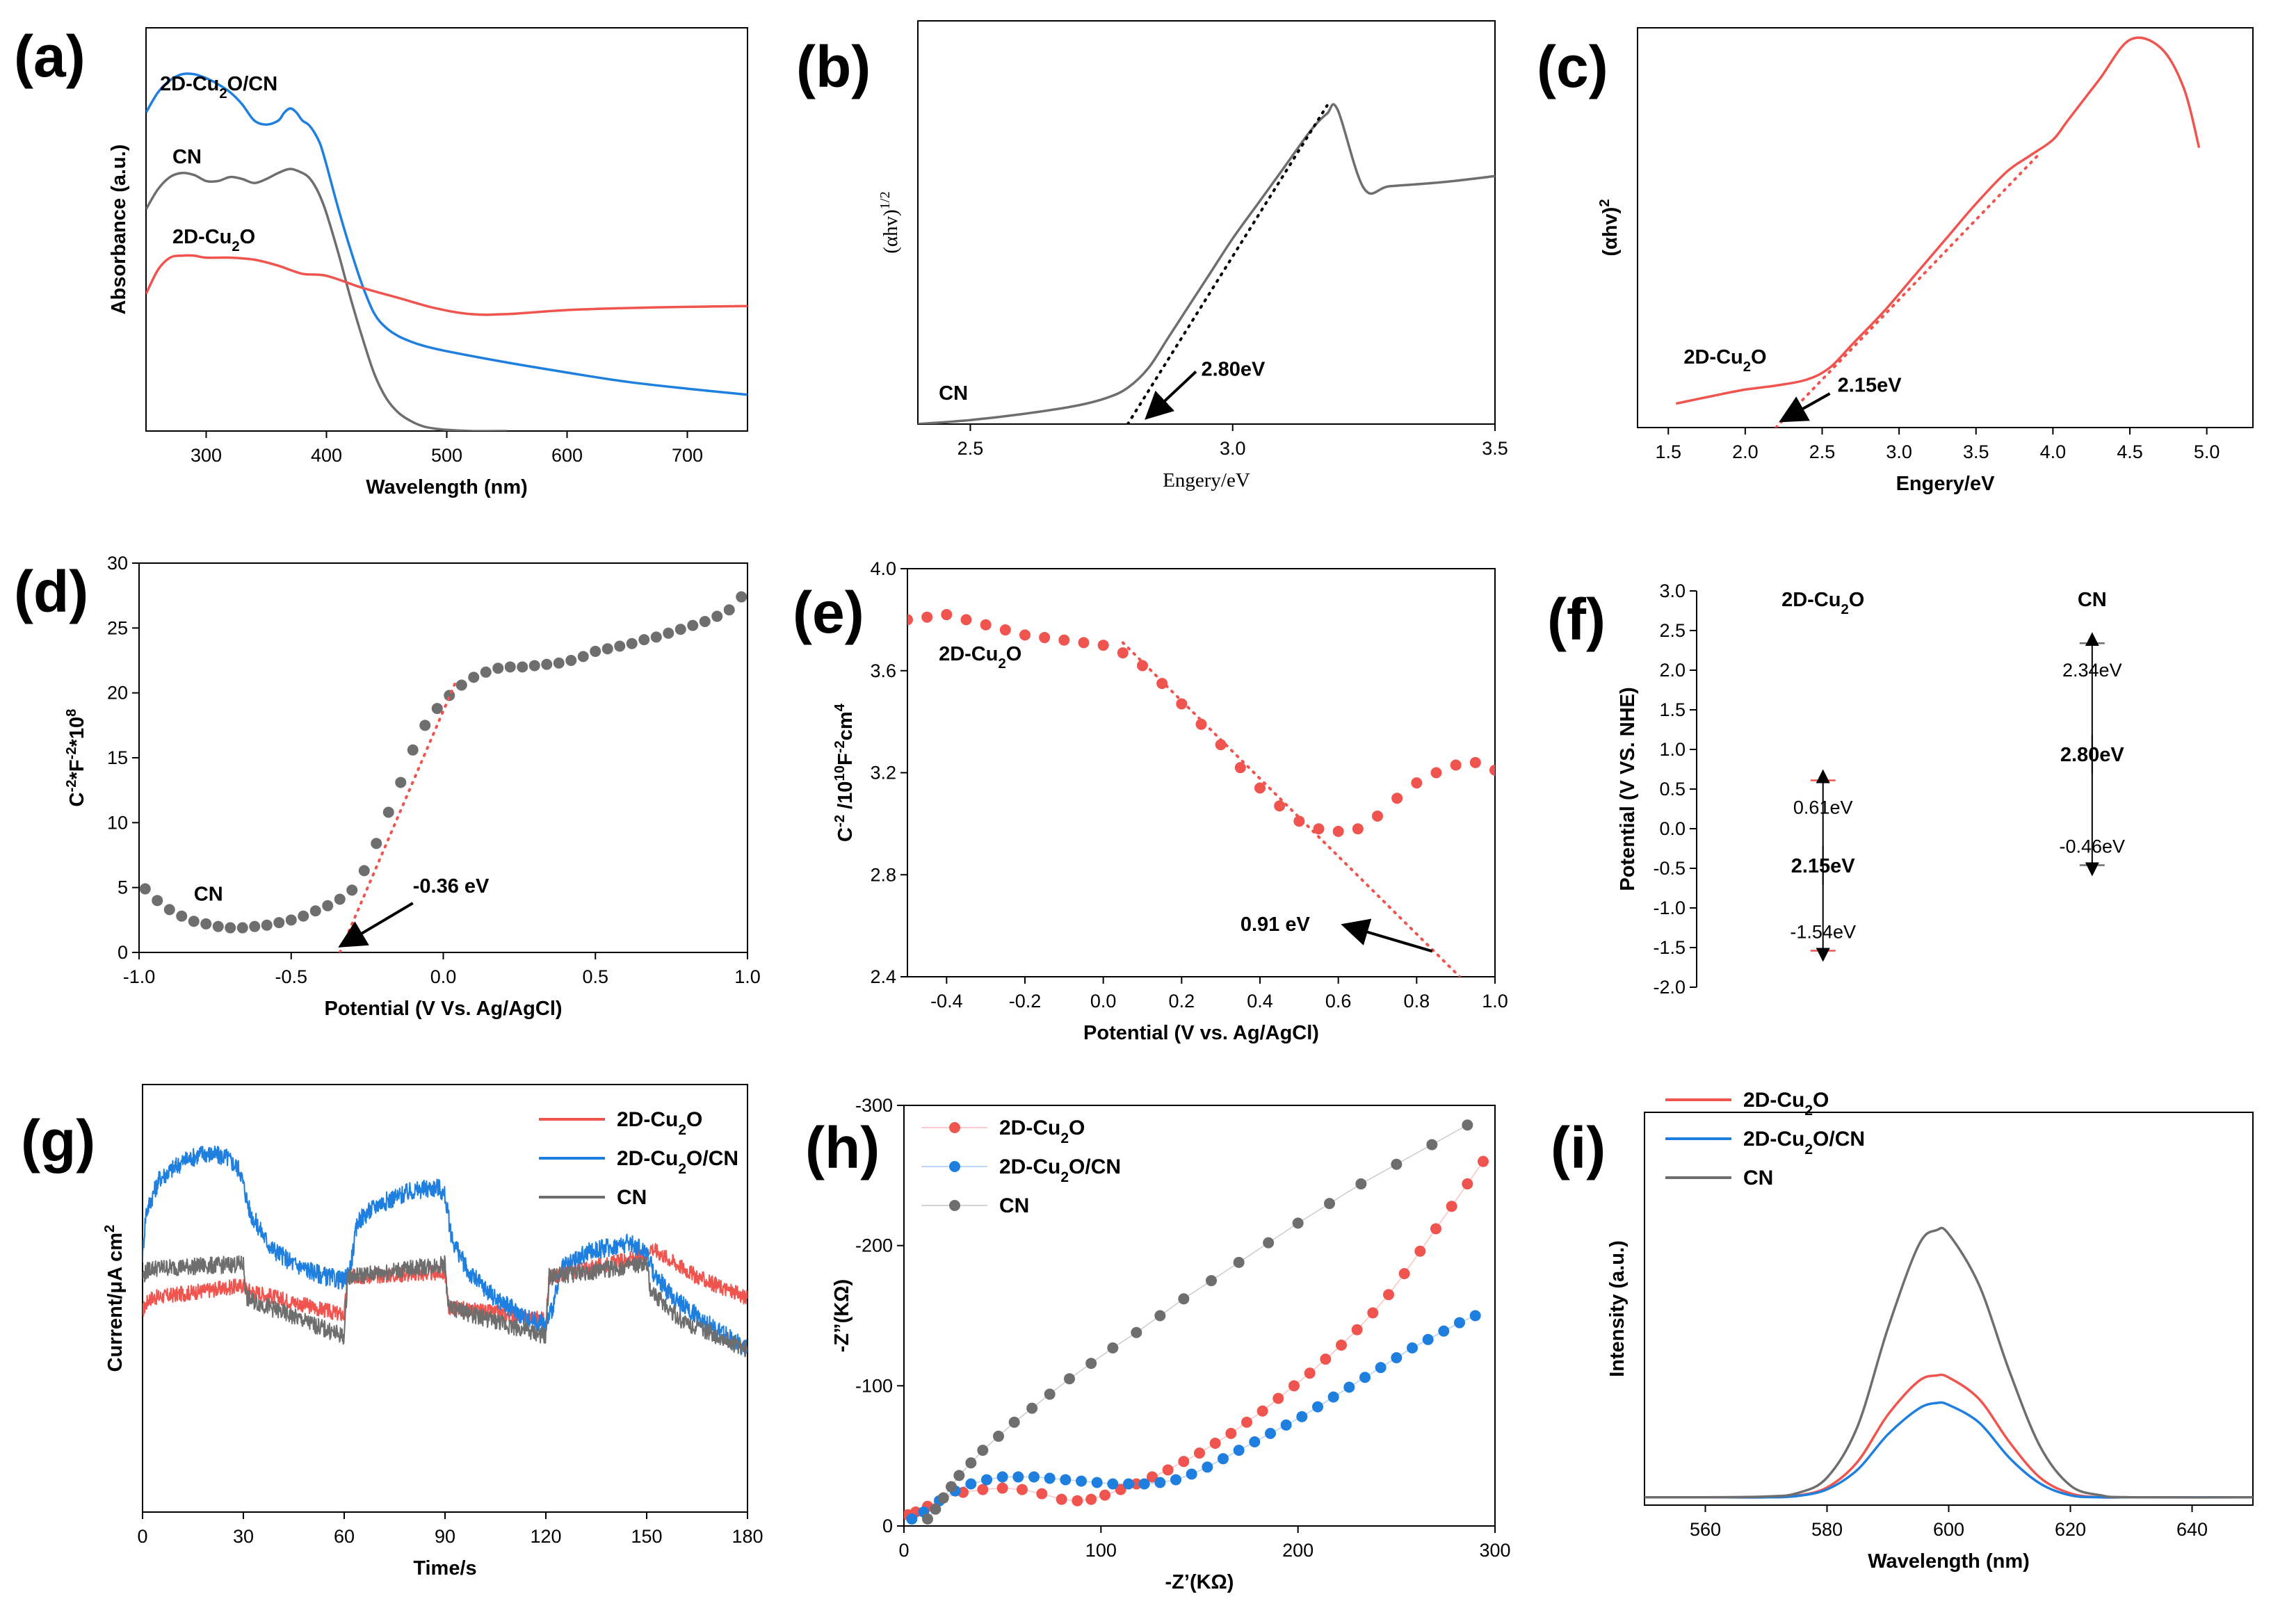 Image resolution: width=2271 pixels, height=1624 pixels. I want to click on panel-label: (h), so click(842, 1147).